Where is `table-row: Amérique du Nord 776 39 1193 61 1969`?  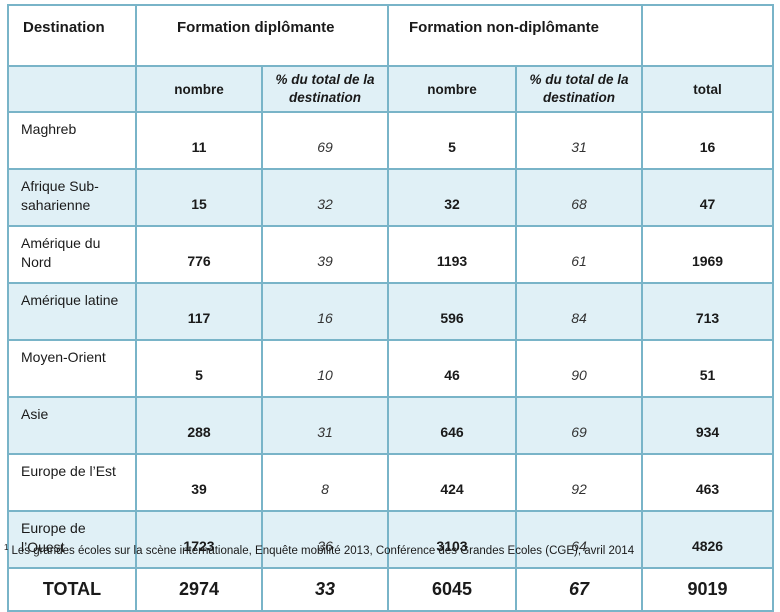
table-row: Amérique du Nord 776 39 1193 61 1969 is located at coordinates (391, 254).